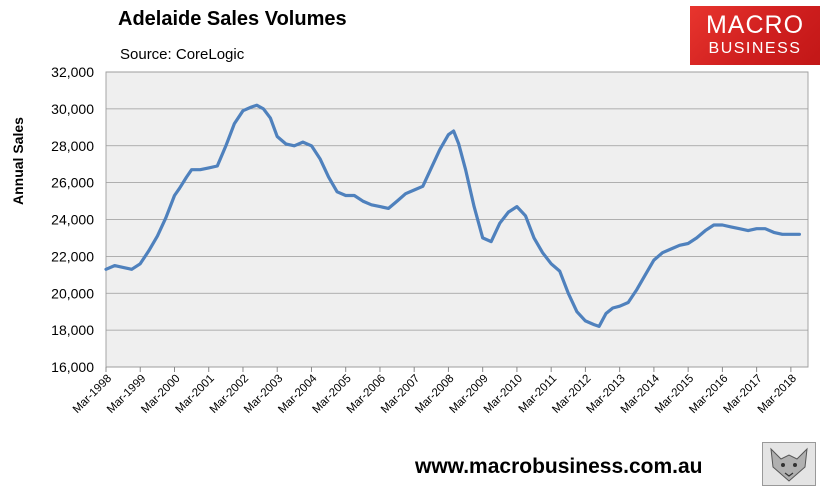 The image size is (834, 492). I want to click on y-tick-label: 20,000, so click(72, 293).